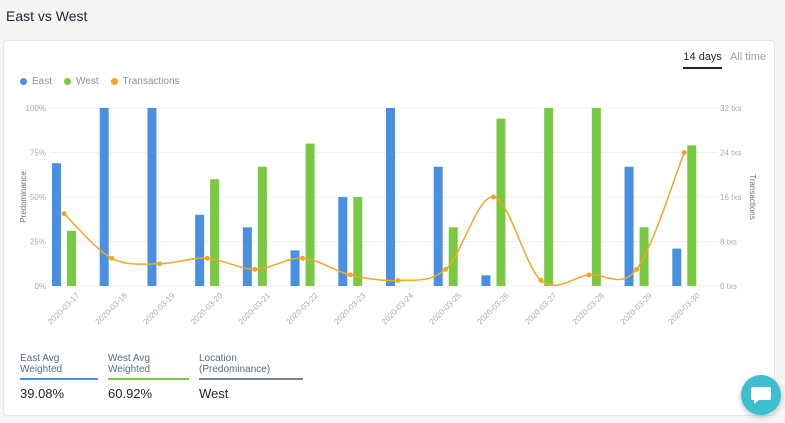 The image size is (785, 423). Describe the element at coordinates (40, 286) in the screenshot. I see `y-tick-label: 0%` at that location.